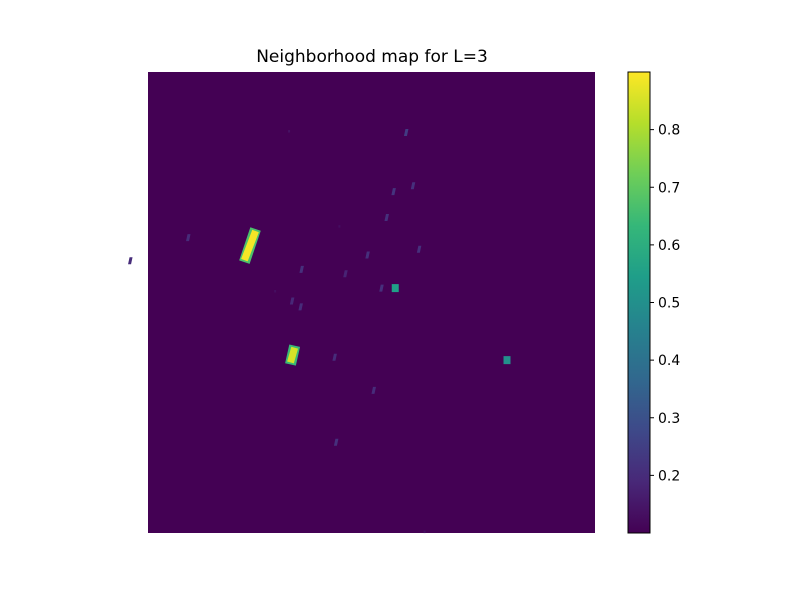 This screenshot has height=600, width=800. I want to click on chart-title: Neighborhood map for L=3, so click(372, 57).